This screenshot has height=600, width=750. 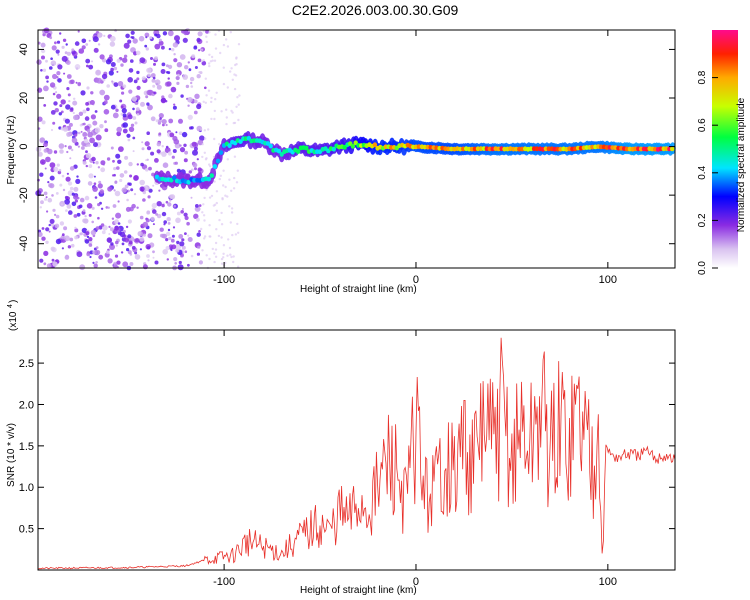 I want to click on spectrogram-ridge, so click(x=415, y=160).